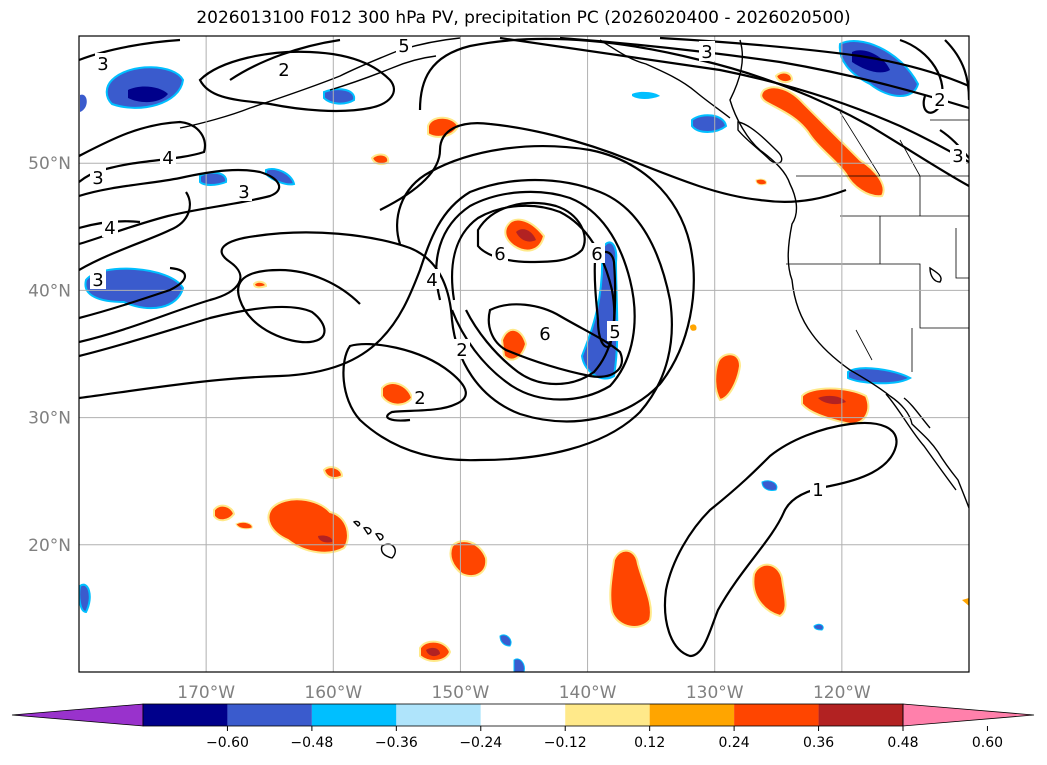 The width and height of the screenshot is (1047, 765). I want to click on coastline-aleutians, so click(320, 83).